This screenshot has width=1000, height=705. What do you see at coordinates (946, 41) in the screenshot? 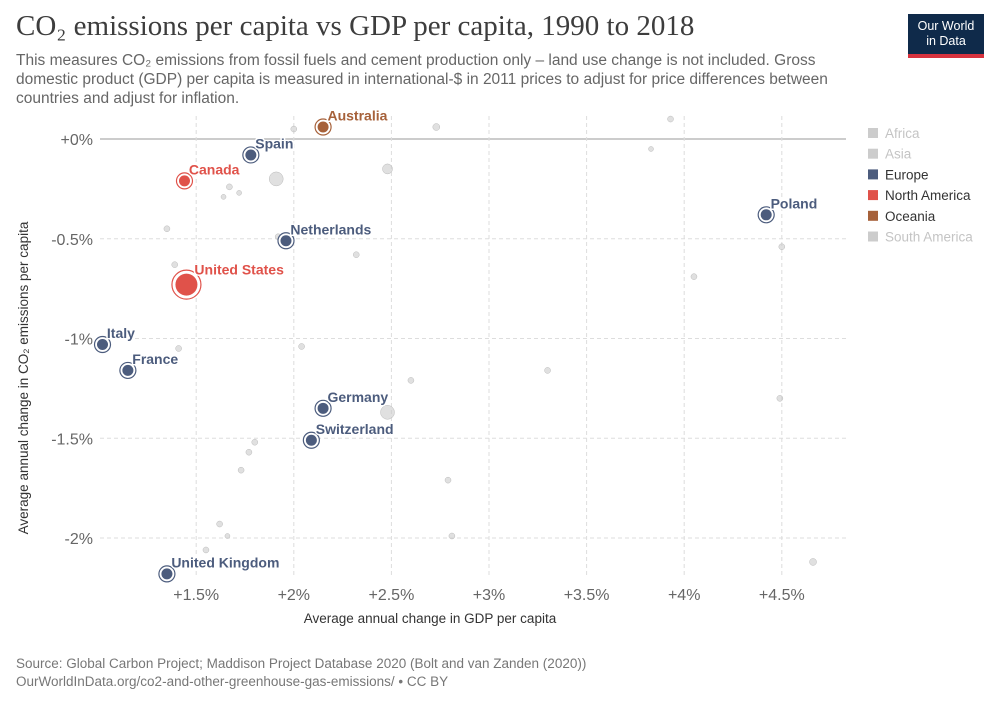
I see `logo-line-2: in Data` at bounding box center [946, 41].